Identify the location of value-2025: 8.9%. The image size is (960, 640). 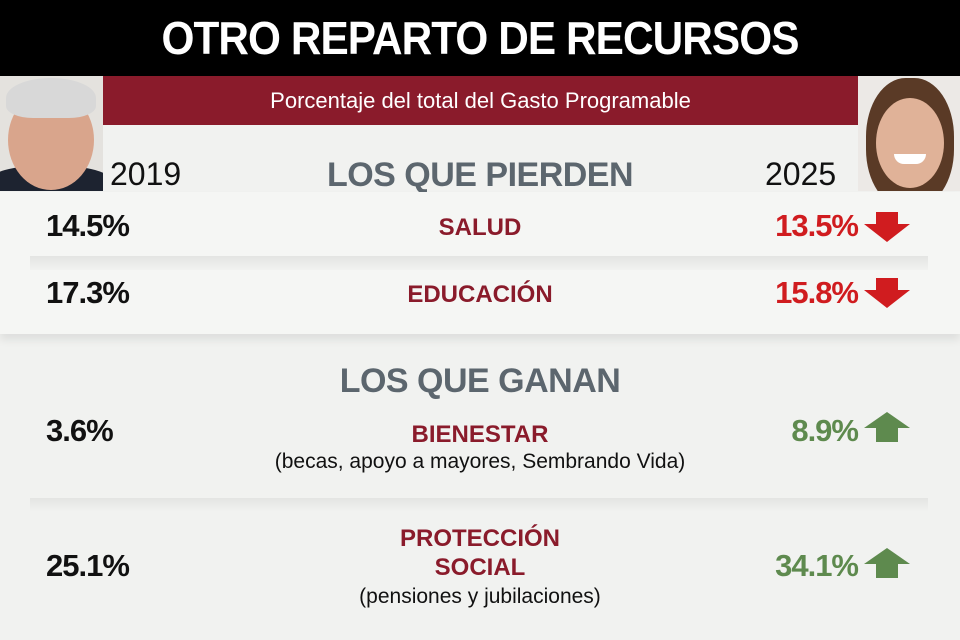
(825, 430).